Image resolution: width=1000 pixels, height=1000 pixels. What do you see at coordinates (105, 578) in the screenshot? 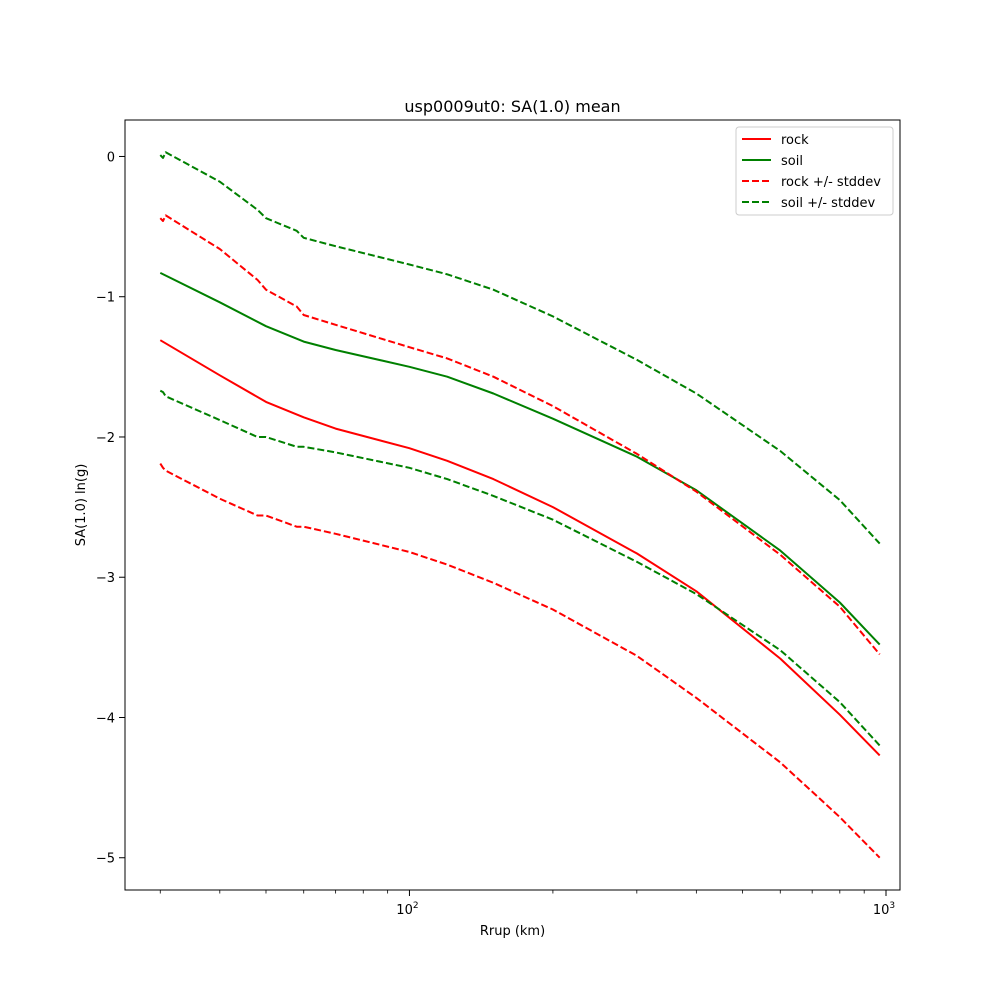
I see `y-tick-label-4: −3` at bounding box center [105, 578].